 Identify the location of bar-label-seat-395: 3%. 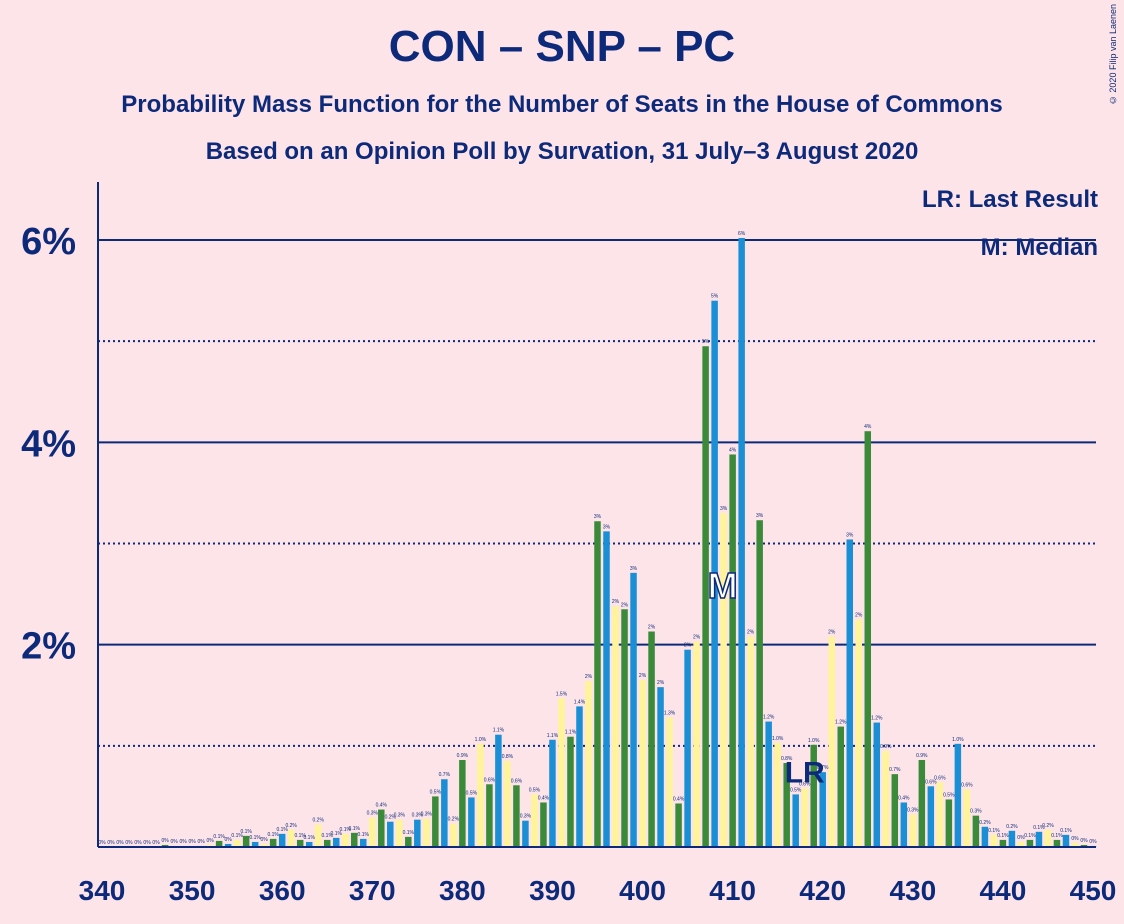
(598, 517).